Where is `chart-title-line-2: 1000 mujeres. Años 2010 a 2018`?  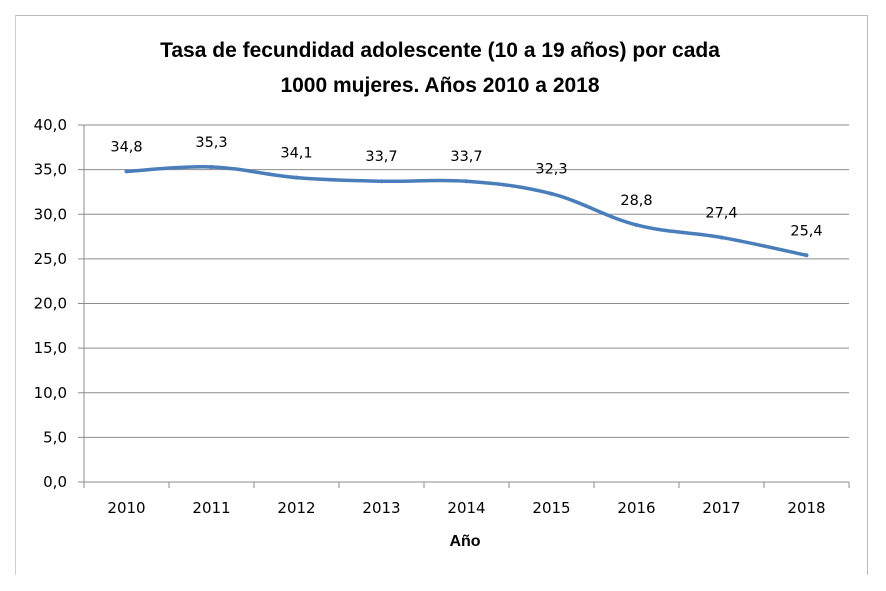
chart-title-line-2: 1000 mujeres. Años 2010 a 2018 is located at coordinates (439, 85).